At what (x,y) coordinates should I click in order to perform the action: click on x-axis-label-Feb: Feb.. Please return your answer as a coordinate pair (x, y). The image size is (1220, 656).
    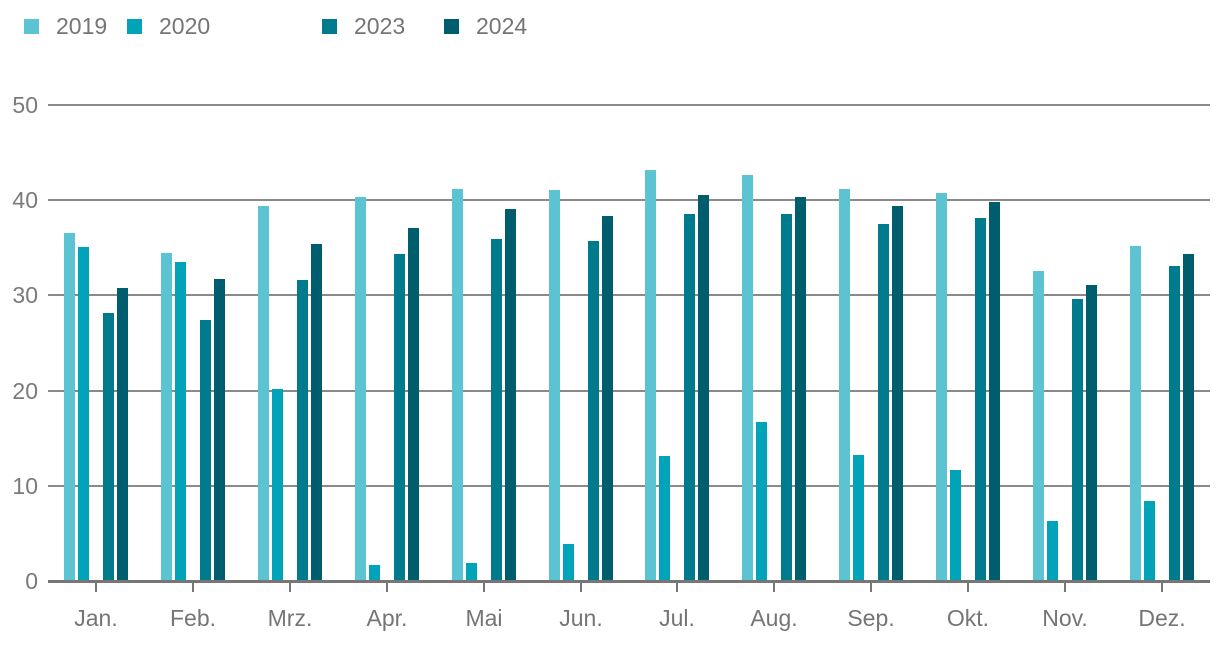
    Looking at the image, I should click on (193, 618).